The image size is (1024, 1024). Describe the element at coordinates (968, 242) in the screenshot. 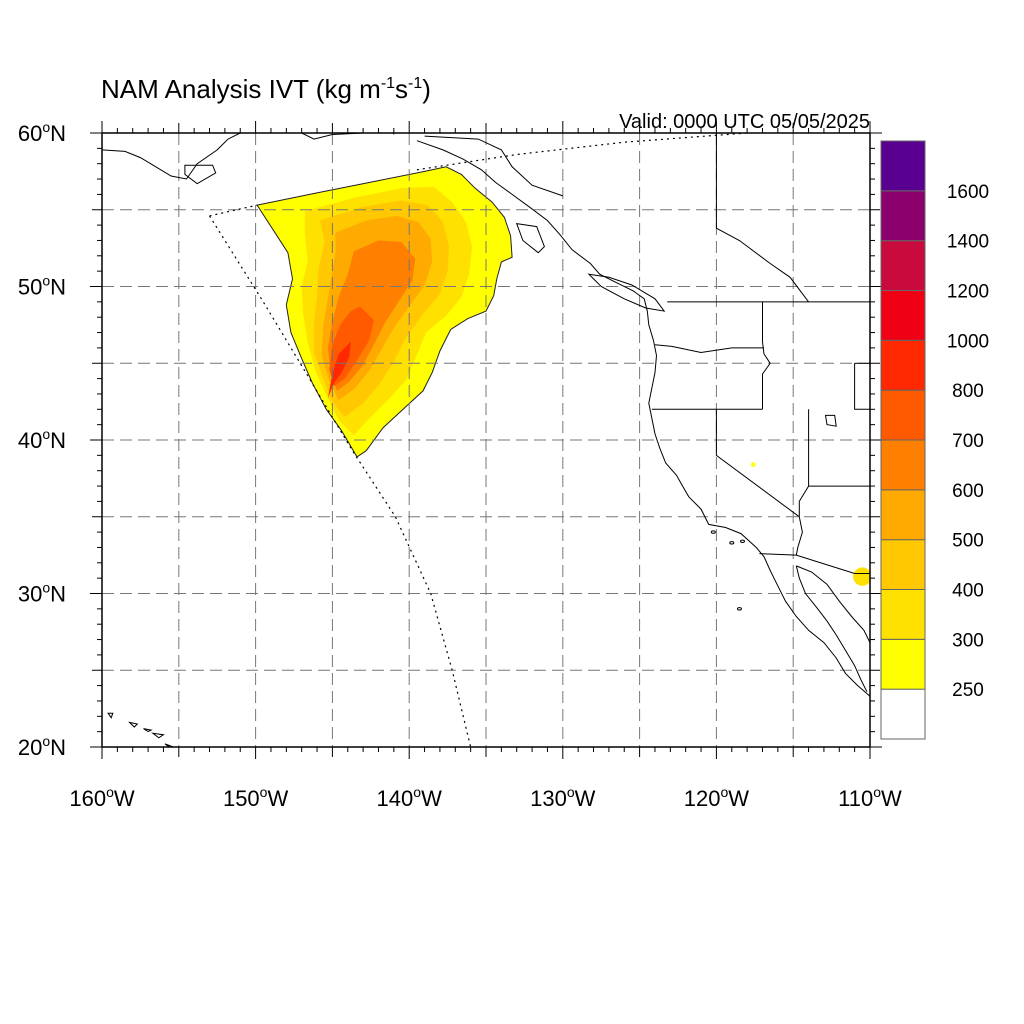

I see `colorbar-label: 1400` at that location.